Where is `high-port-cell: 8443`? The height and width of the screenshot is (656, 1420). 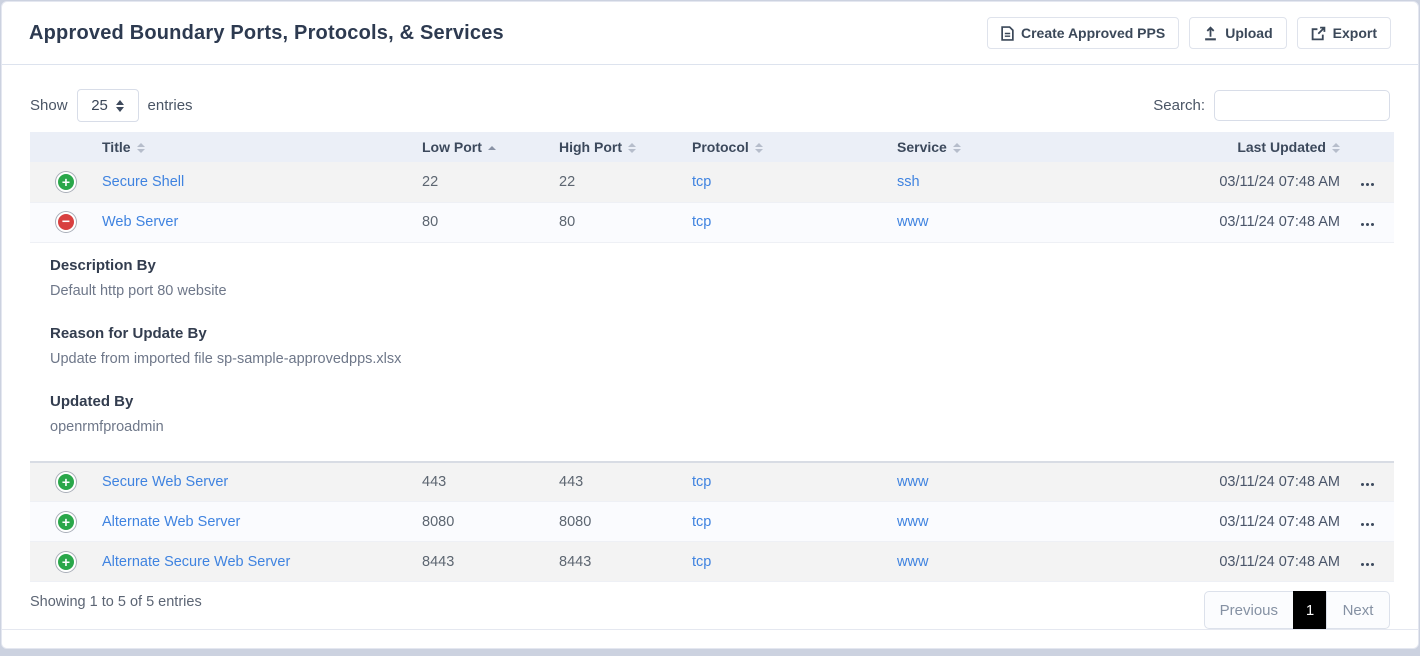
high-port-cell: 8443 is located at coordinates (625, 561).